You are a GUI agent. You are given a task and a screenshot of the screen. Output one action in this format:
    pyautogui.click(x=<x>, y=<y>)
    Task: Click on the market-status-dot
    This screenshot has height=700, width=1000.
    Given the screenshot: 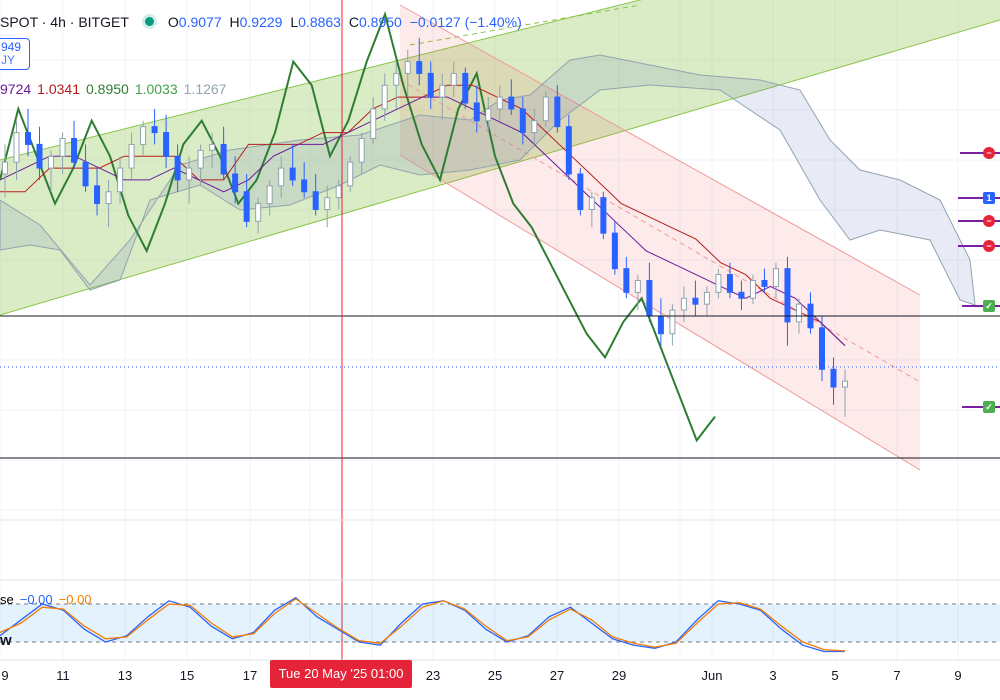 What is the action you would take?
    pyautogui.click(x=149, y=21)
    